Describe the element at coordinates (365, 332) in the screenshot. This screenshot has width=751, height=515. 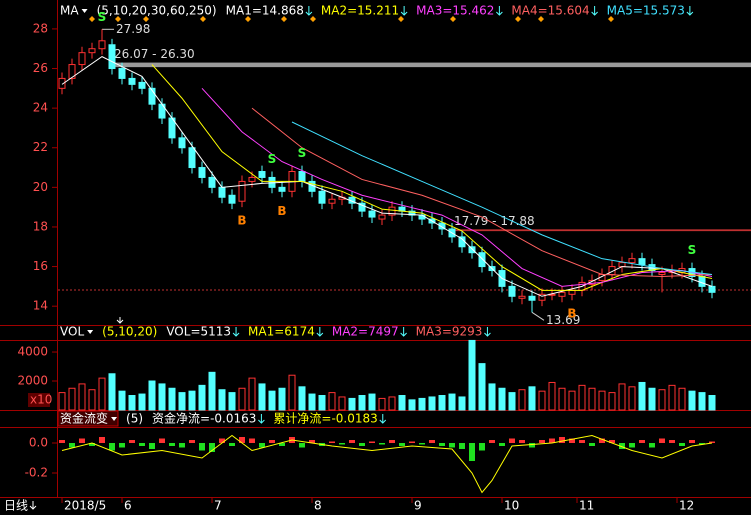
I see `vol-ma-readout: MA2=7497` at that location.